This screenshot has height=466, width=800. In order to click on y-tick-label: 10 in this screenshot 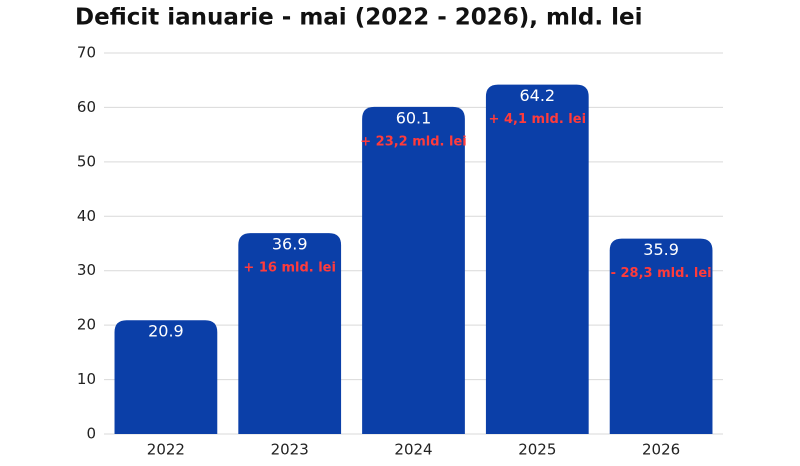, I will do `click(86, 379)`.